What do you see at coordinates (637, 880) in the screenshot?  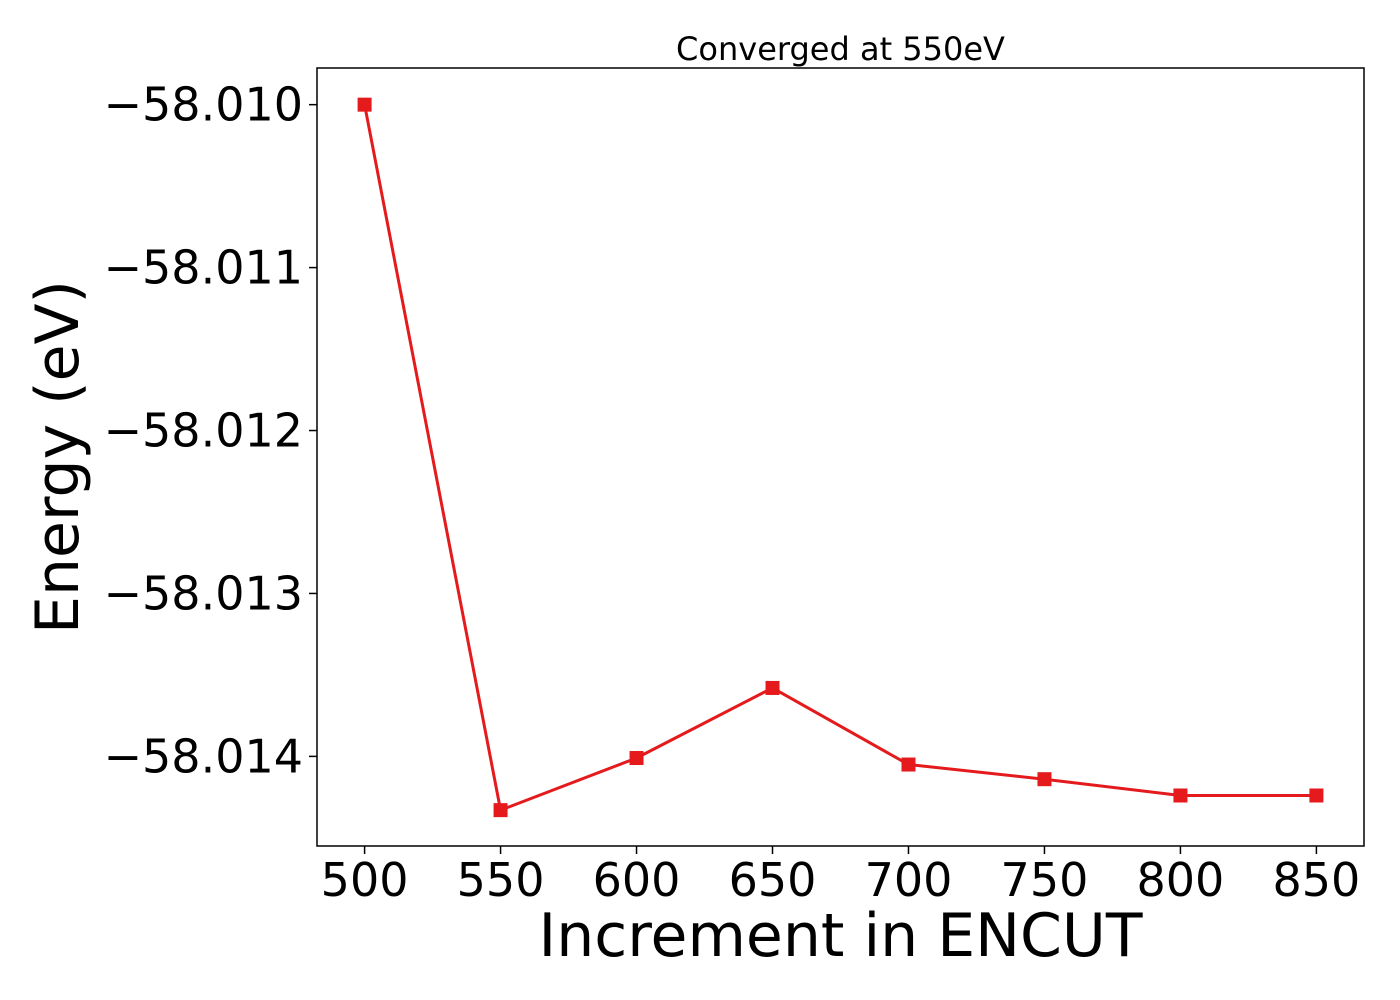 I see `x-tick-label: 600` at bounding box center [637, 880].